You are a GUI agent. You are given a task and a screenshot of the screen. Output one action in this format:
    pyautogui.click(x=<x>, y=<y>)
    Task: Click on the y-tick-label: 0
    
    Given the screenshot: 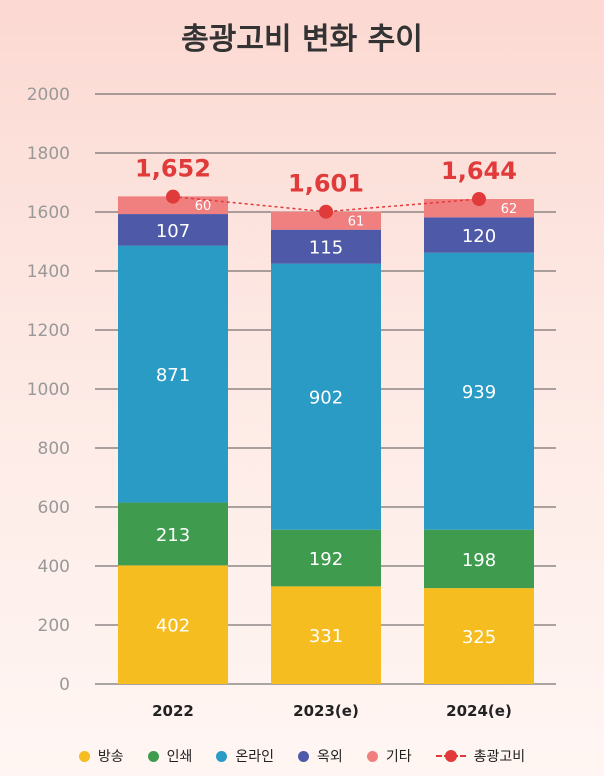 What is the action you would take?
    pyautogui.click(x=64, y=685)
    